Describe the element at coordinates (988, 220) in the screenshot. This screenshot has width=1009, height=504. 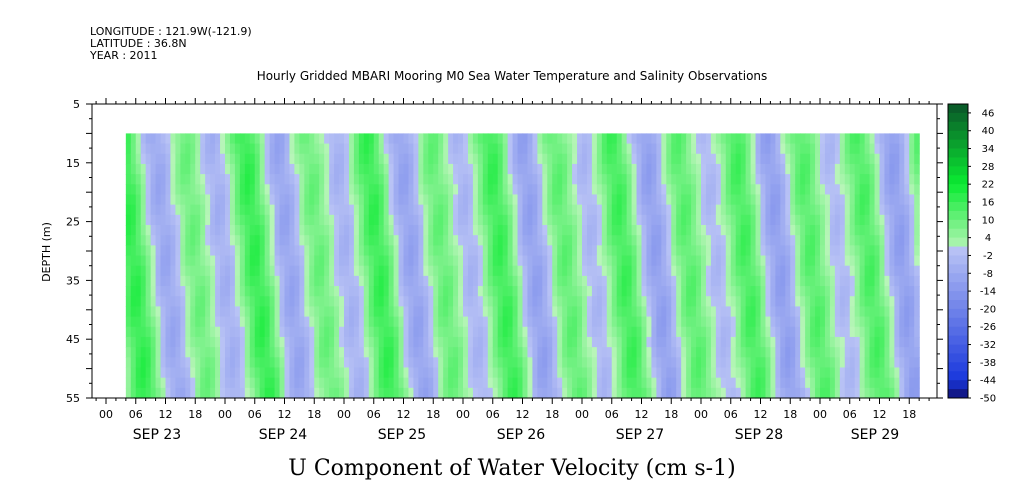
I see `colorbar-label: 10` at that location.